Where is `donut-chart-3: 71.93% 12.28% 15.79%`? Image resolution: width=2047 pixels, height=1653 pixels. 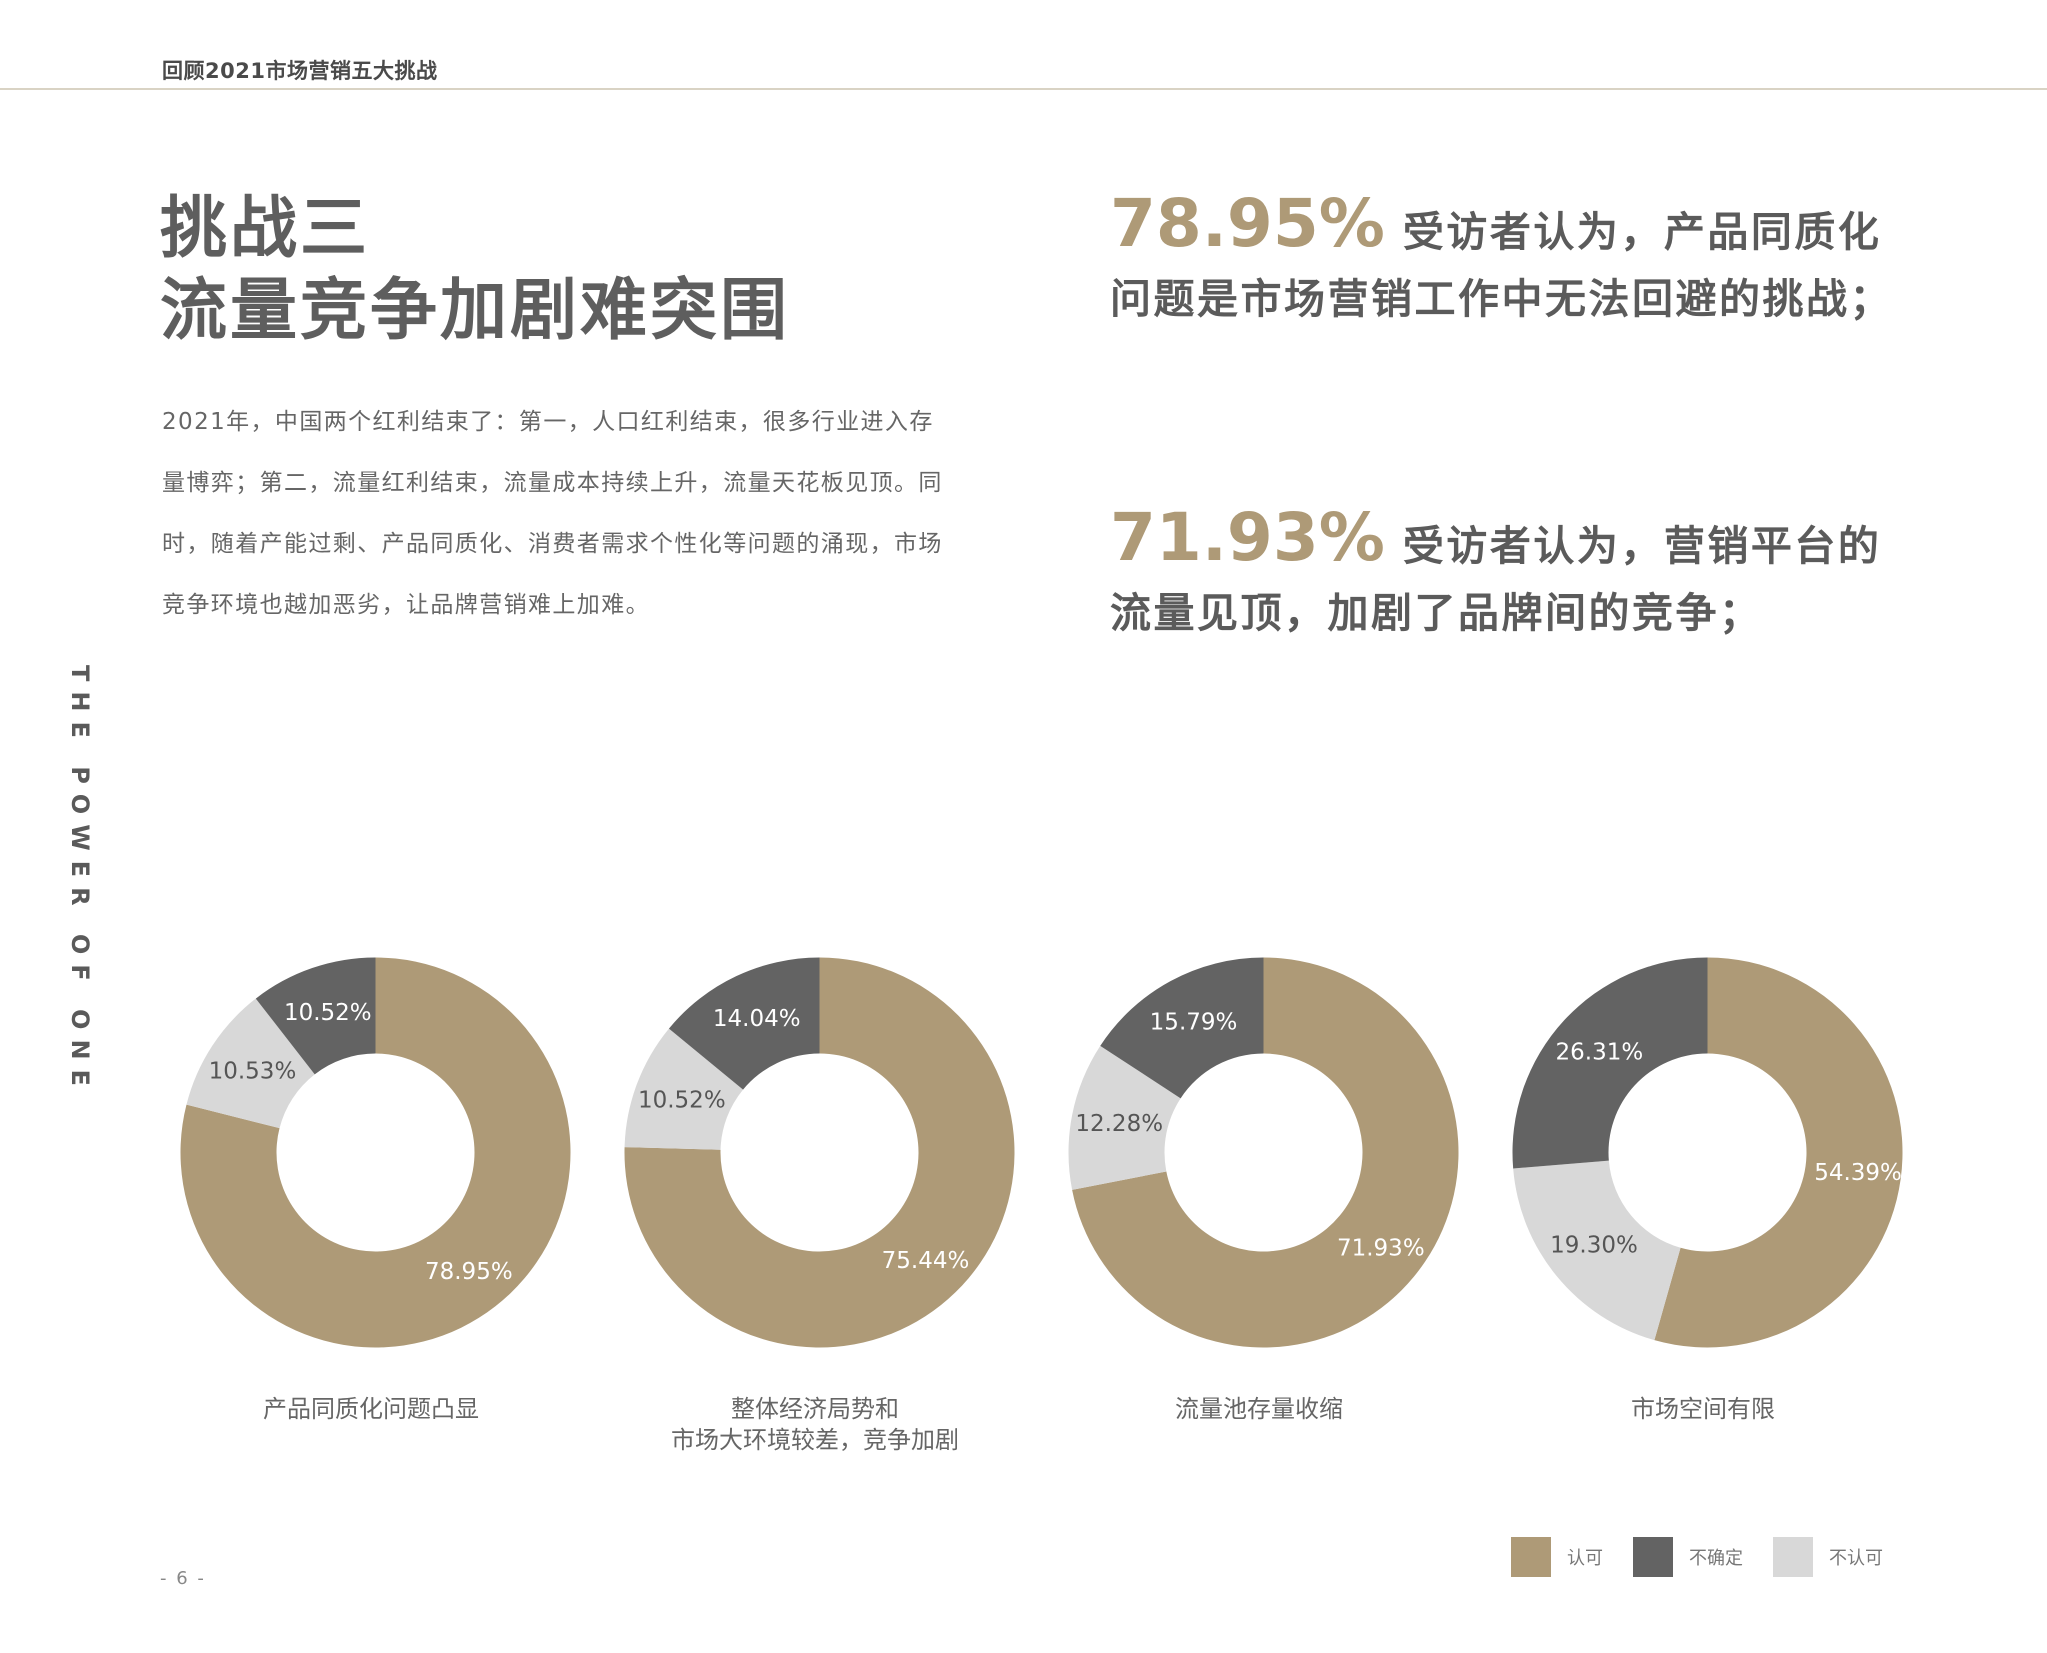 donut-chart-3: 71.93% 12.28% 15.79% is located at coordinates (1263, 1152).